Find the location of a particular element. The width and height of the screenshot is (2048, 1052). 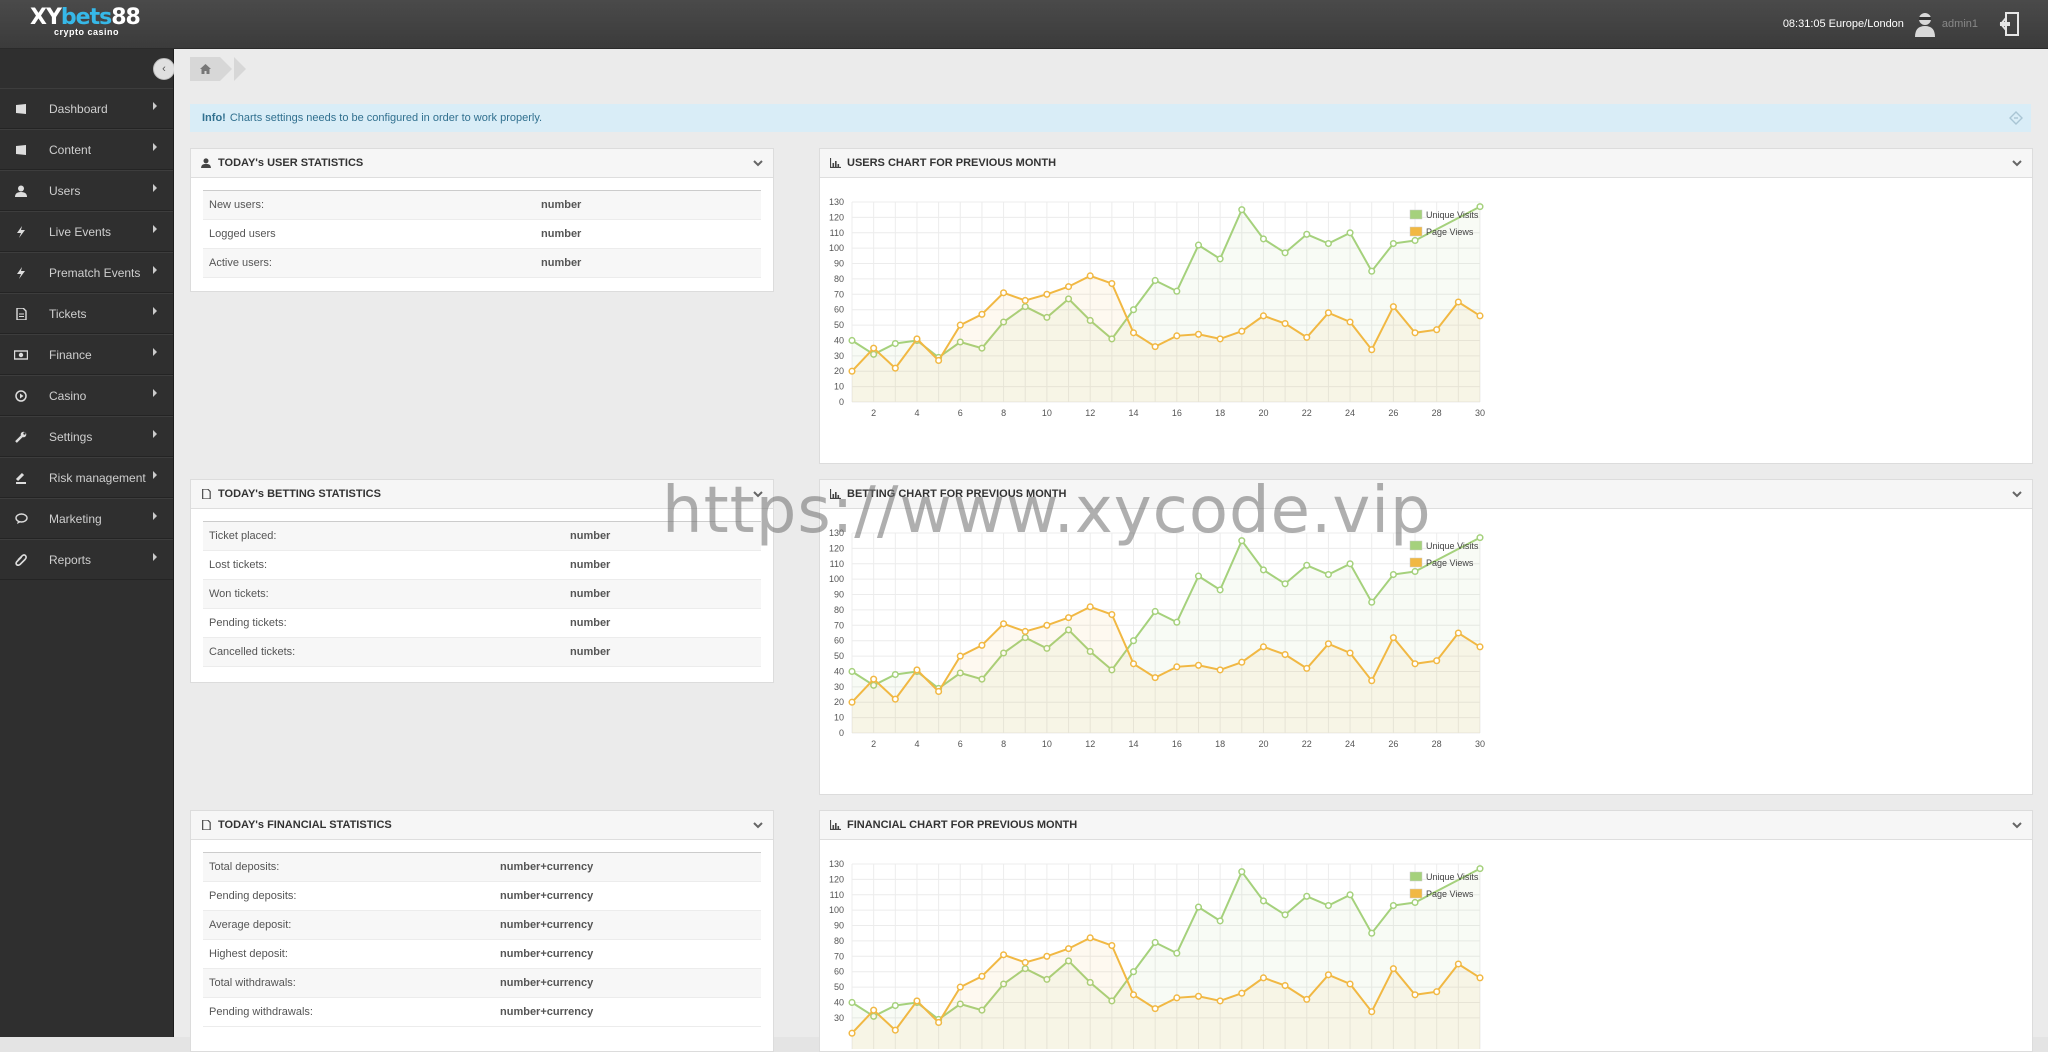

y-tick-label: 0 is located at coordinates (841, 733).